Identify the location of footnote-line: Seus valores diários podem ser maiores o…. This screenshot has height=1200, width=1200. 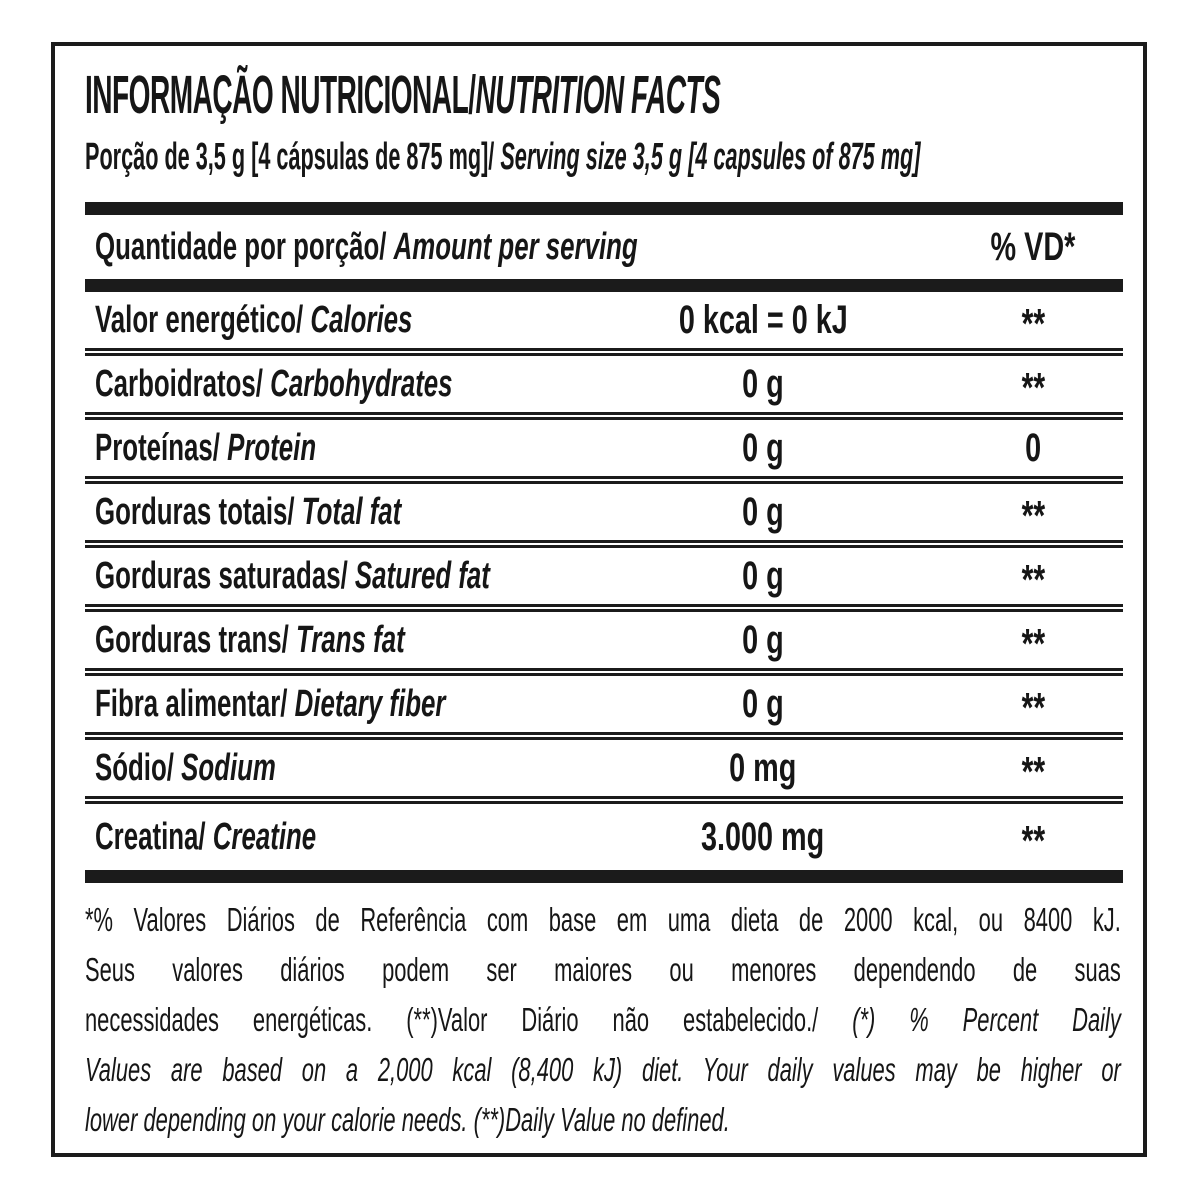
(603, 969).